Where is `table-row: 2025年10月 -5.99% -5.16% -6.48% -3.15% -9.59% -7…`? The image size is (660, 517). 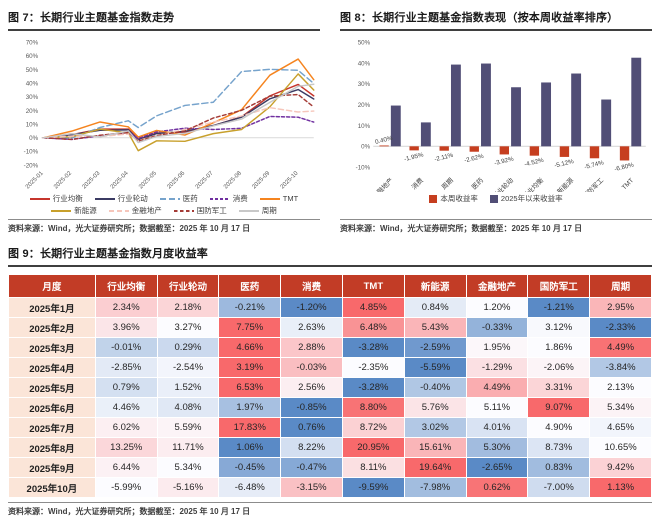
table-row: 2025年10月 -5.99% -5.16% -6.48% -3.15% -9.59% -7… is located at coordinates (330, 487).